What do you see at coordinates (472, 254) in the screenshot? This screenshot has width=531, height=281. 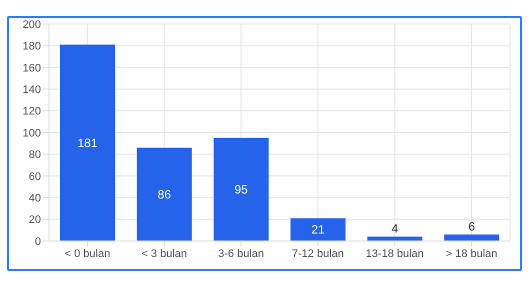 I see `x-tick-label: > 18 bulan` at bounding box center [472, 254].